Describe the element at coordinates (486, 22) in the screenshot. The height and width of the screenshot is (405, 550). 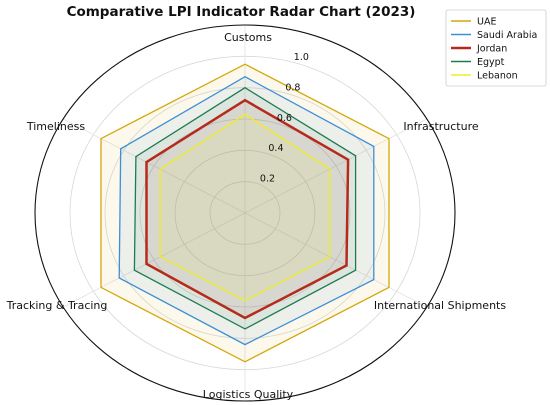
I see `legend-label: UAE` at that location.